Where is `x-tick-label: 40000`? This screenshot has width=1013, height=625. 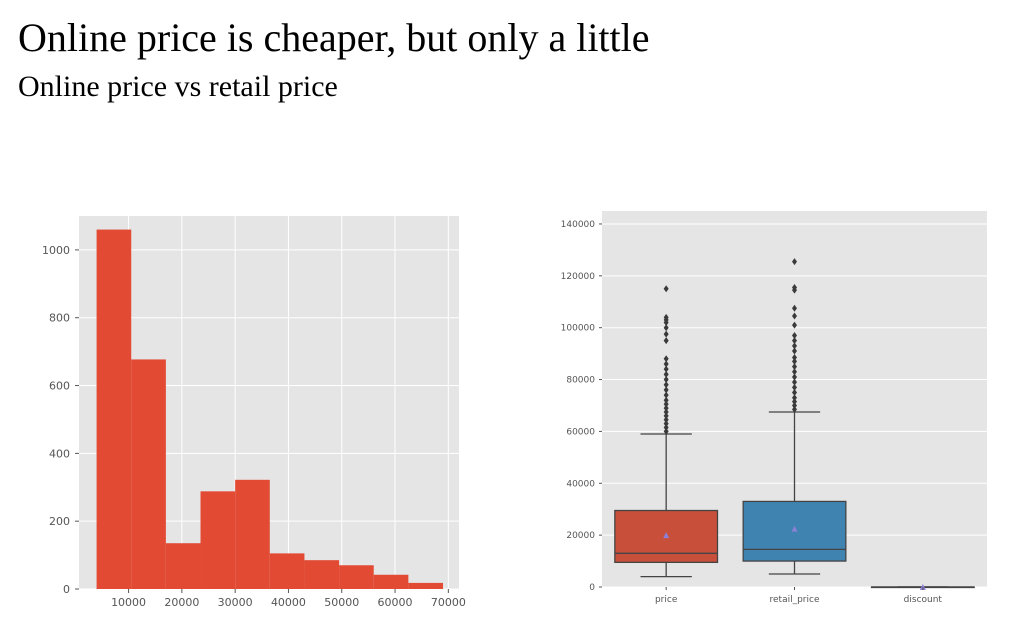 x-tick-label: 40000 is located at coordinates (288, 602).